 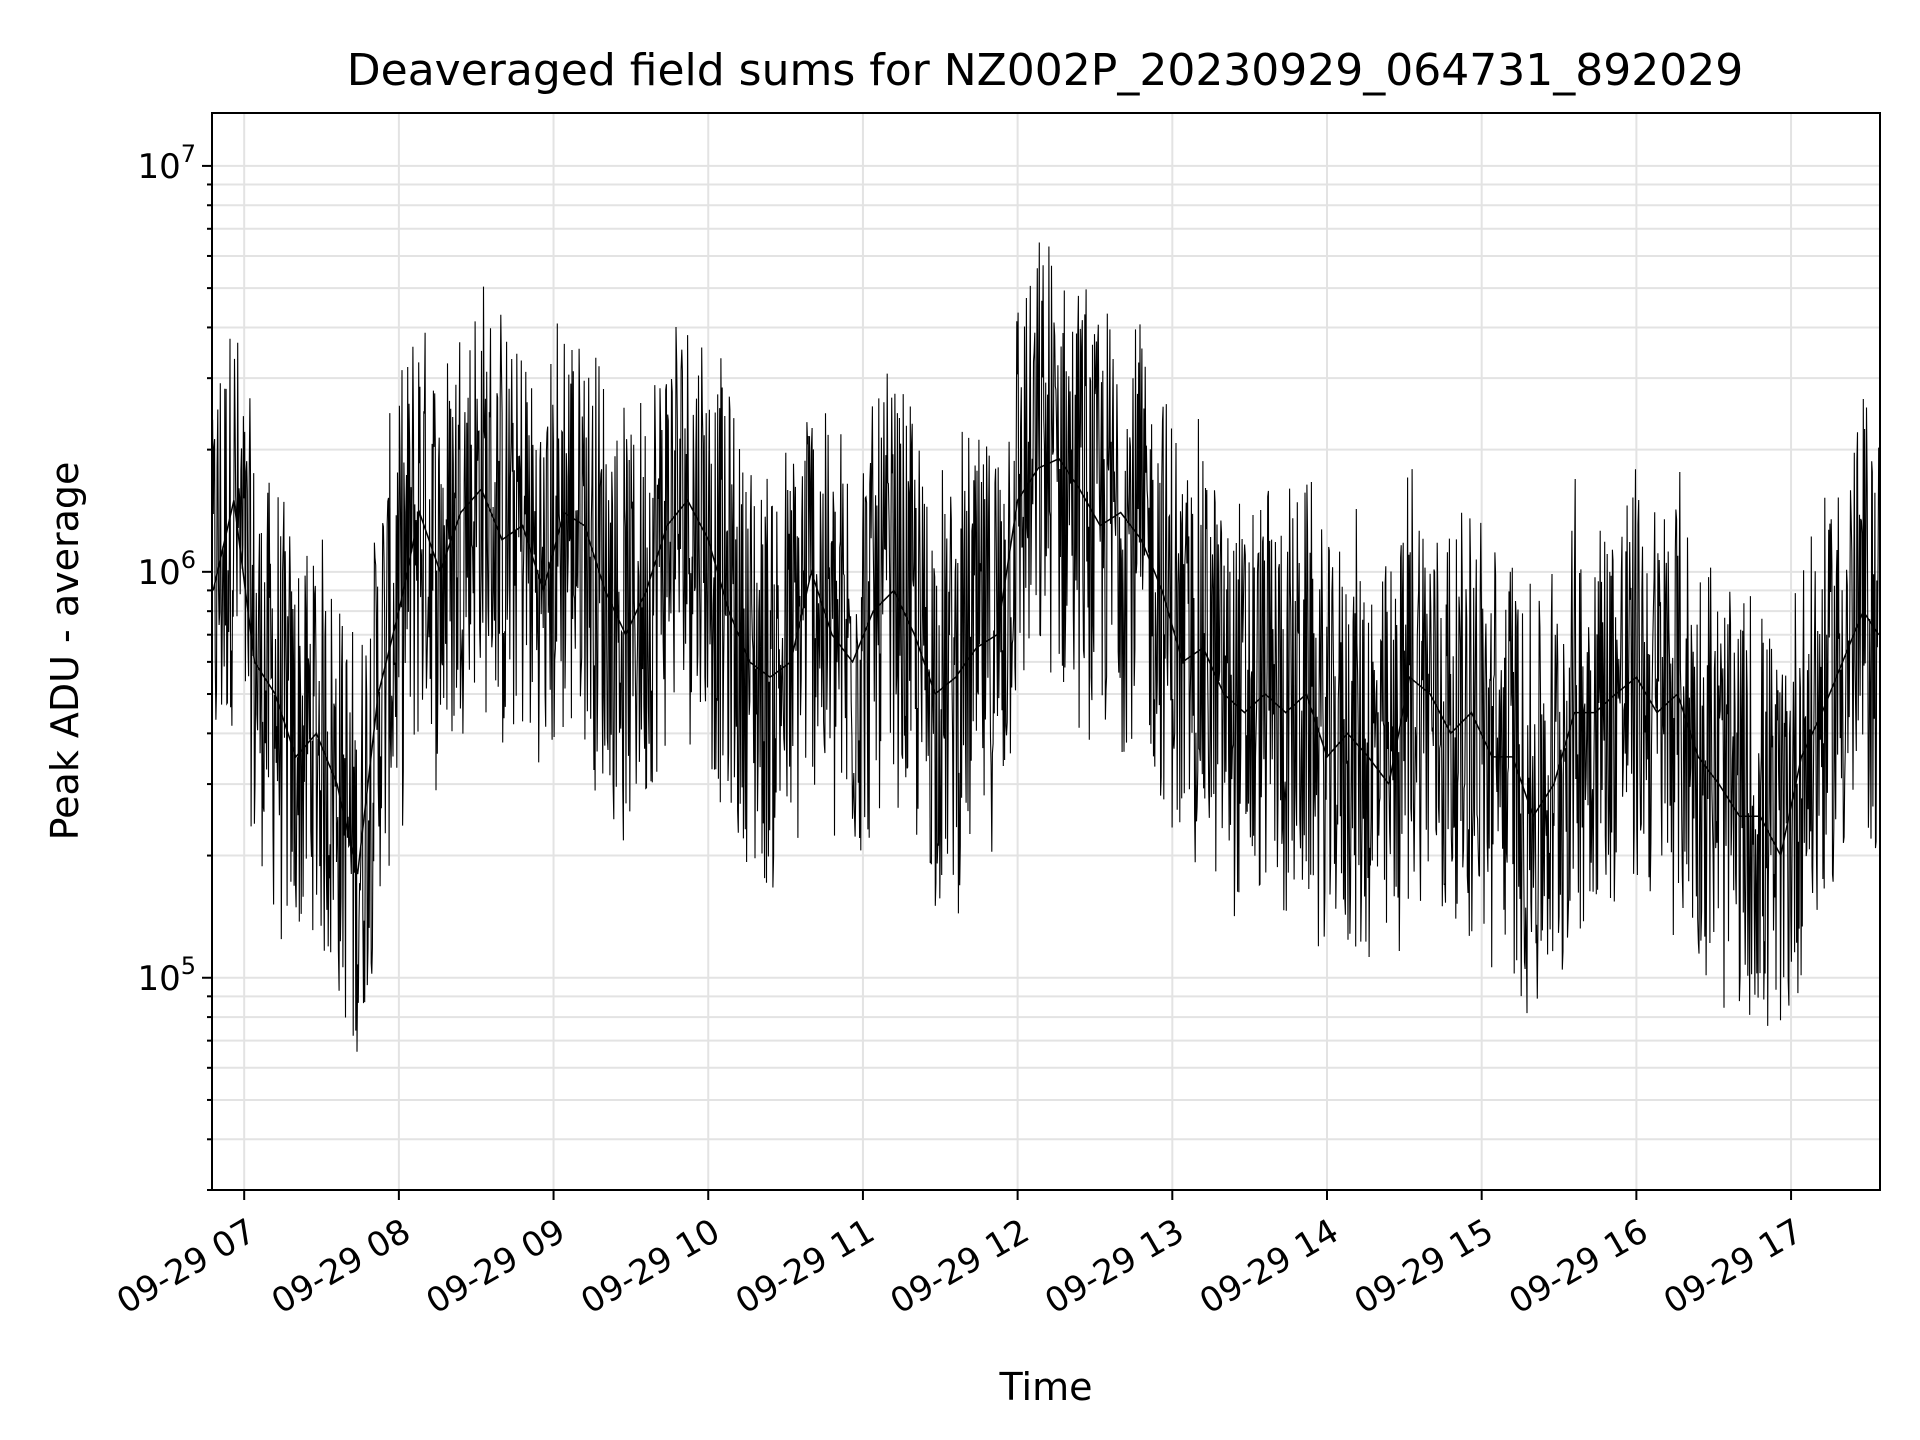 I want to click on y-tick-label: 10⁵, so click(x=166, y=975).